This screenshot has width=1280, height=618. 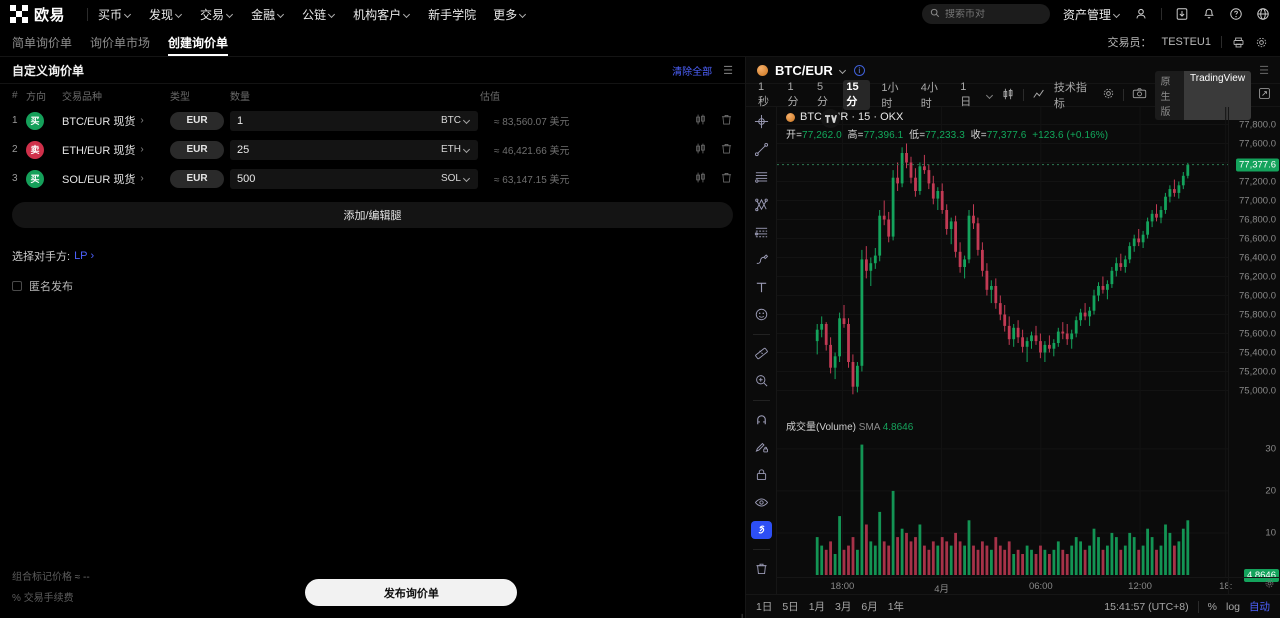 I want to click on nav-item-chain: 公链, so click(x=319, y=14).